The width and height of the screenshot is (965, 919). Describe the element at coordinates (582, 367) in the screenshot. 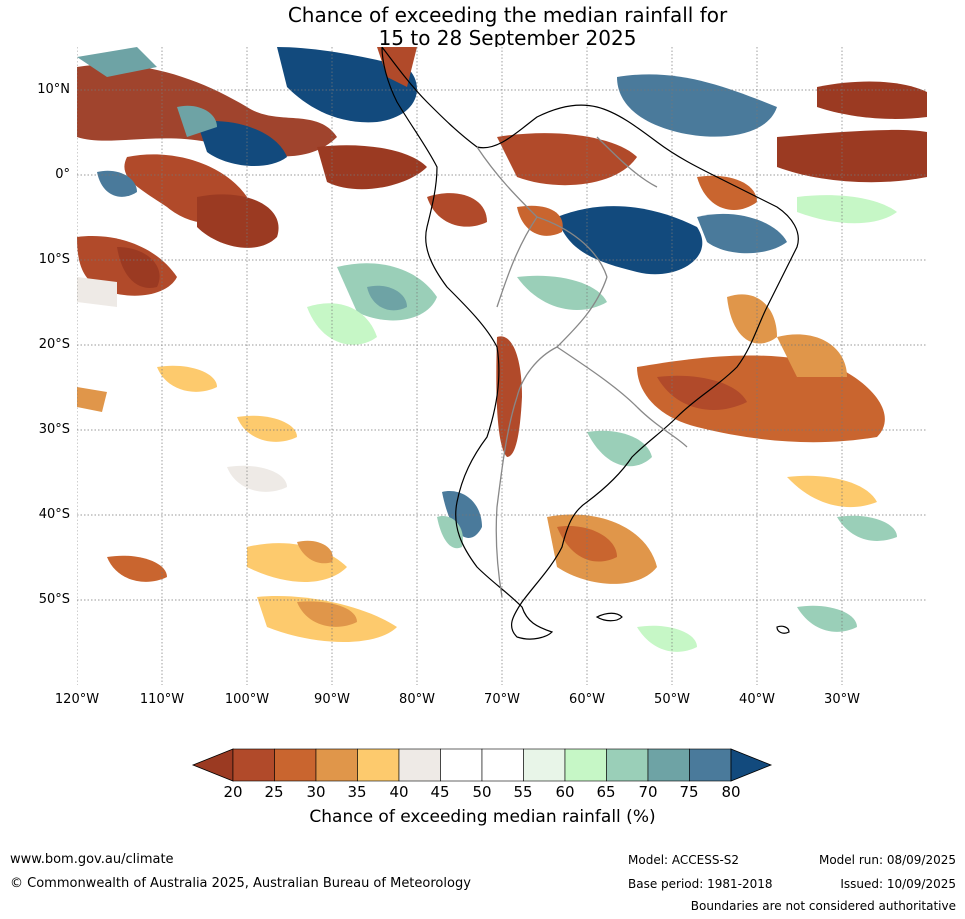

I see `country-borders` at that location.